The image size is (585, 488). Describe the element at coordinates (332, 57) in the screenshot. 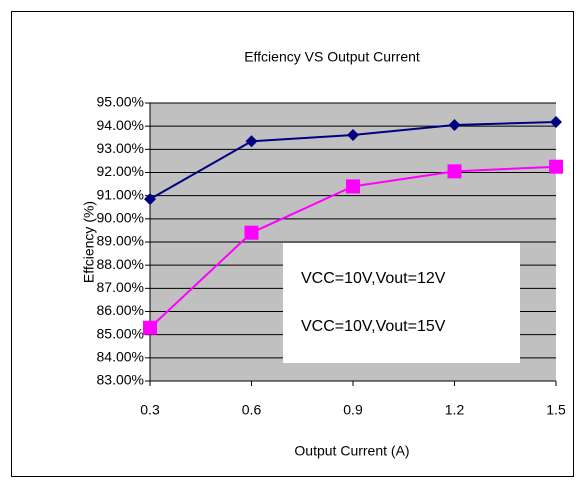

I see `chart-title: Effciency VS Output Current` at that location.